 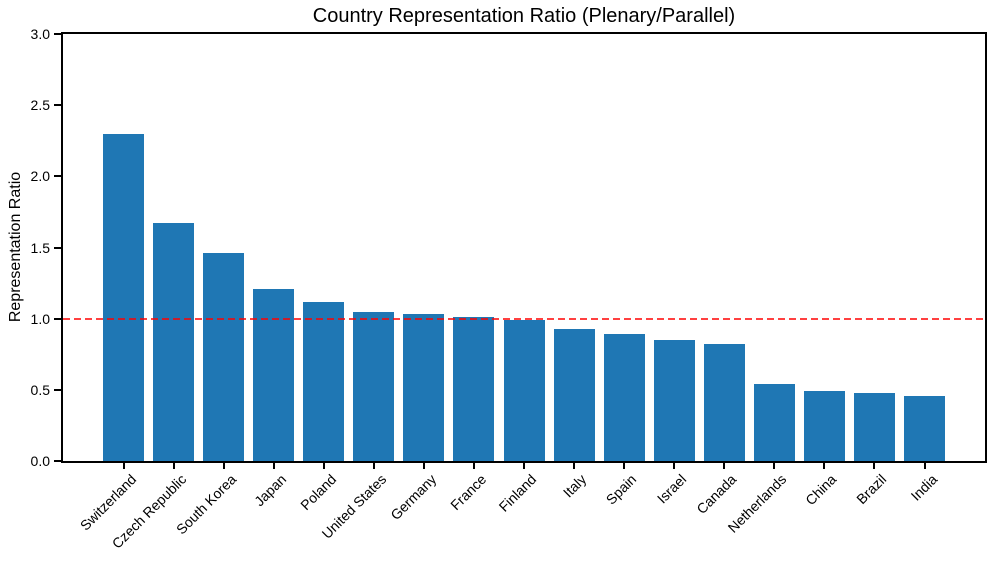 I want to click on bar-germany, so click(x=424, y=387).